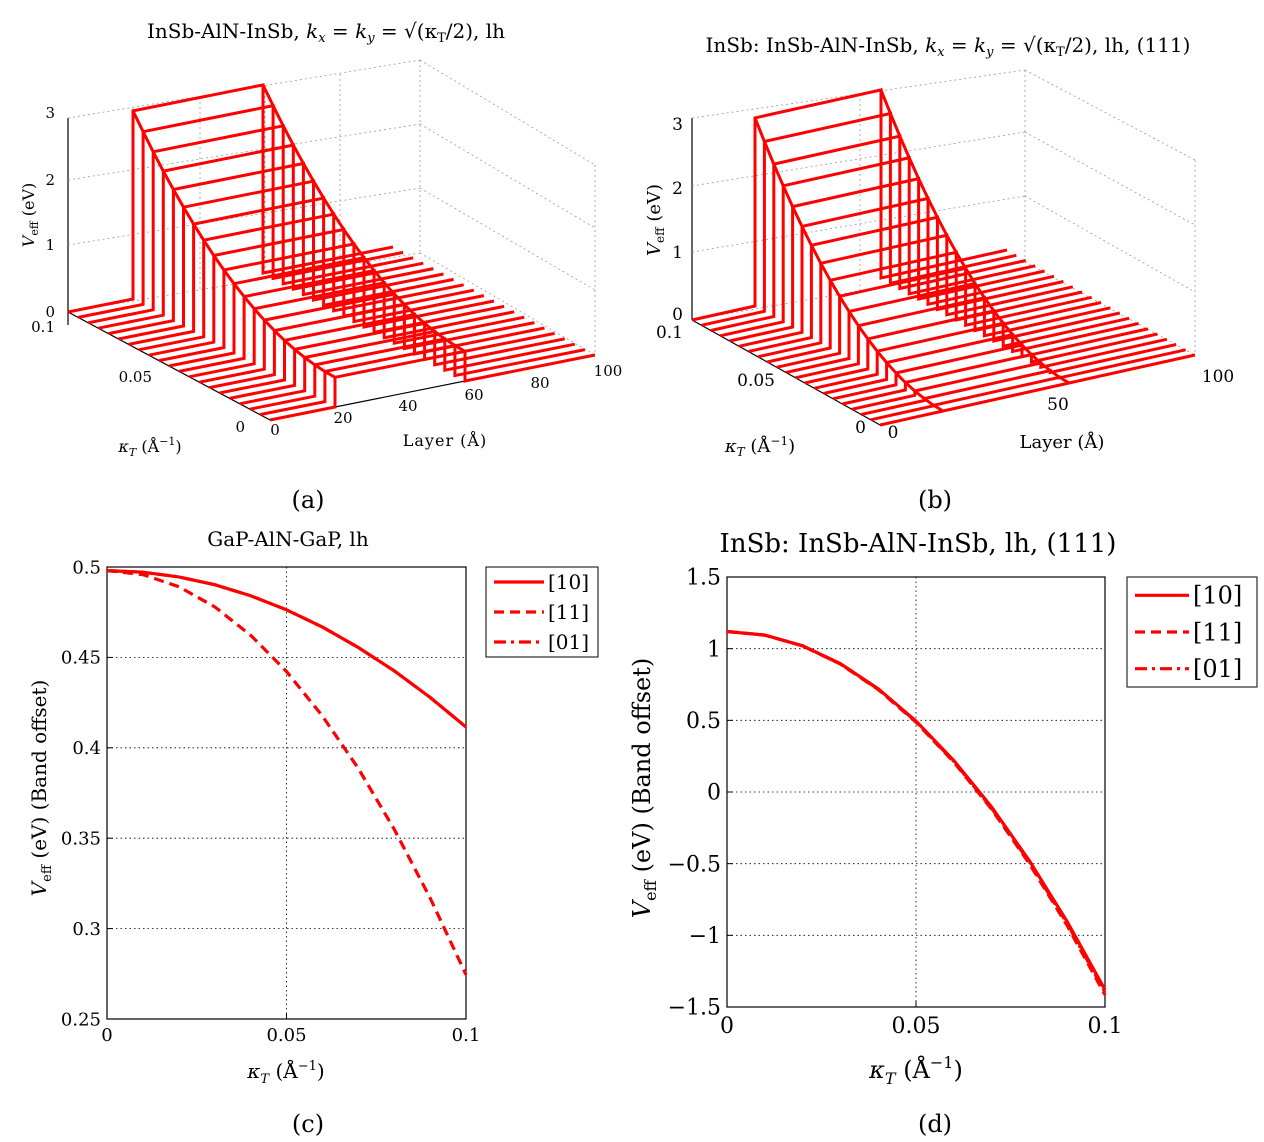  I want to click on panel-a-grid, so click(331, 207).